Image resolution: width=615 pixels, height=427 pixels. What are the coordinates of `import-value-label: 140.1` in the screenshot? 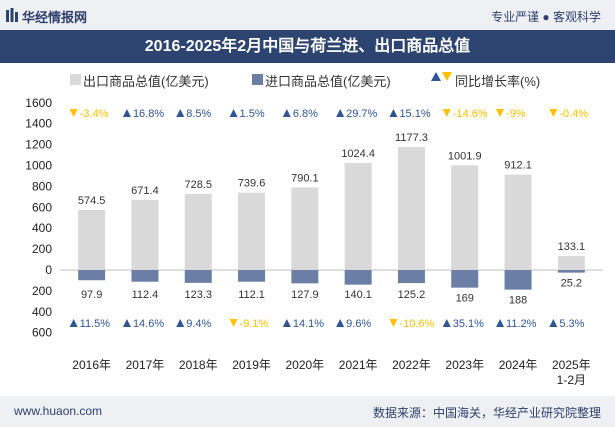 It's located at (358, 295).